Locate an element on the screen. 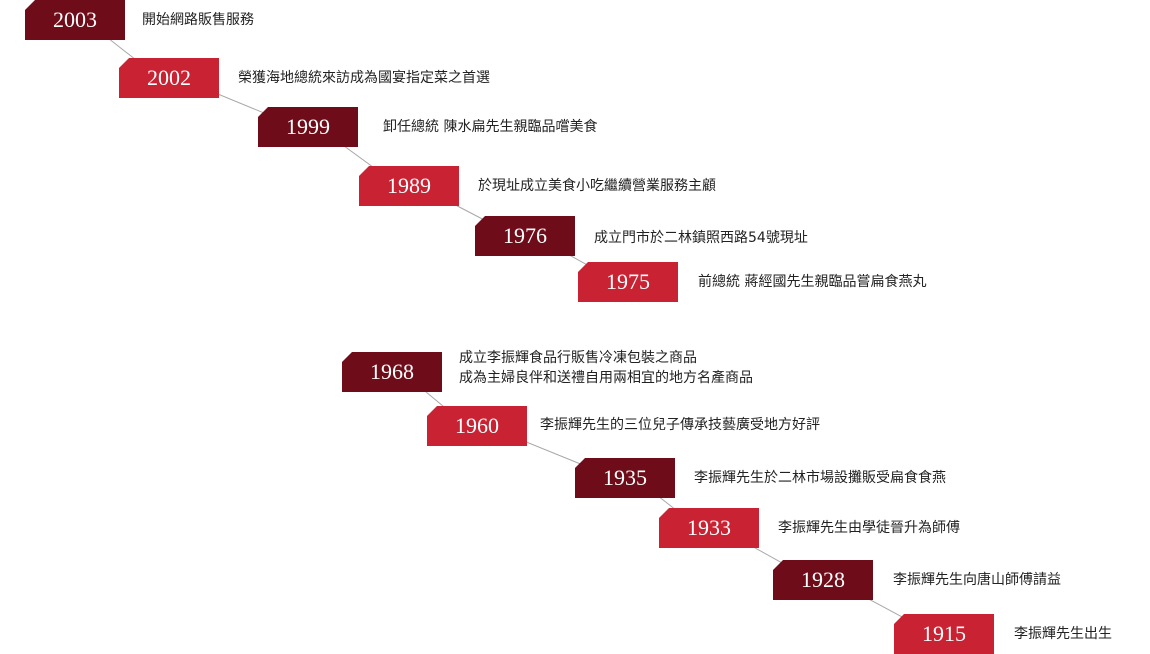  event-line: 榮獲海地總統來訪成為國宴指定菜之首選 is located at coordinates (364, 78).